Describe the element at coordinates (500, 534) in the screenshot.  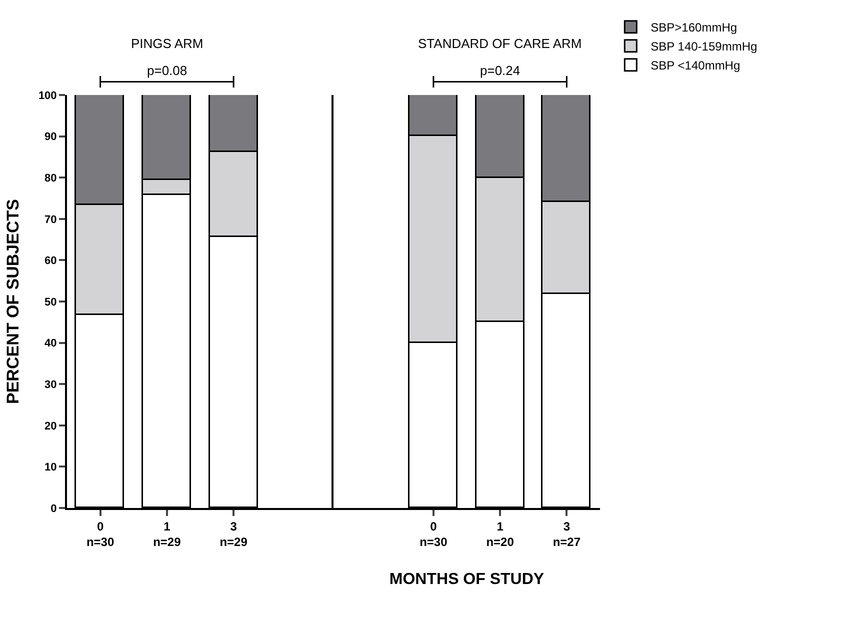
I see `x-tick-label: 1 n=20` at that location.